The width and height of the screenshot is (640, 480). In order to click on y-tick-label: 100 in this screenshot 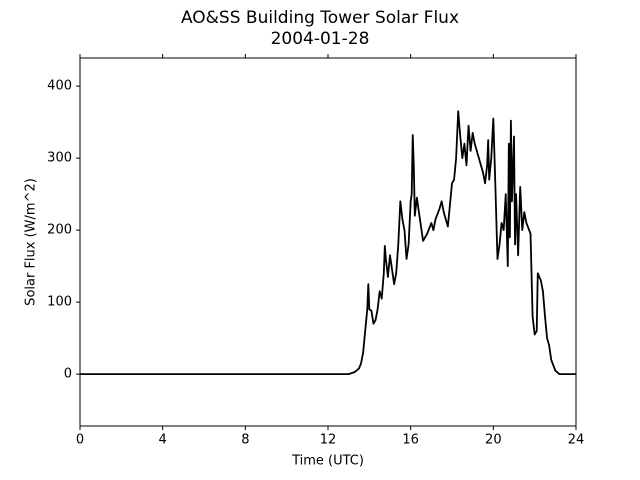, I will do `click(59, 302)`.